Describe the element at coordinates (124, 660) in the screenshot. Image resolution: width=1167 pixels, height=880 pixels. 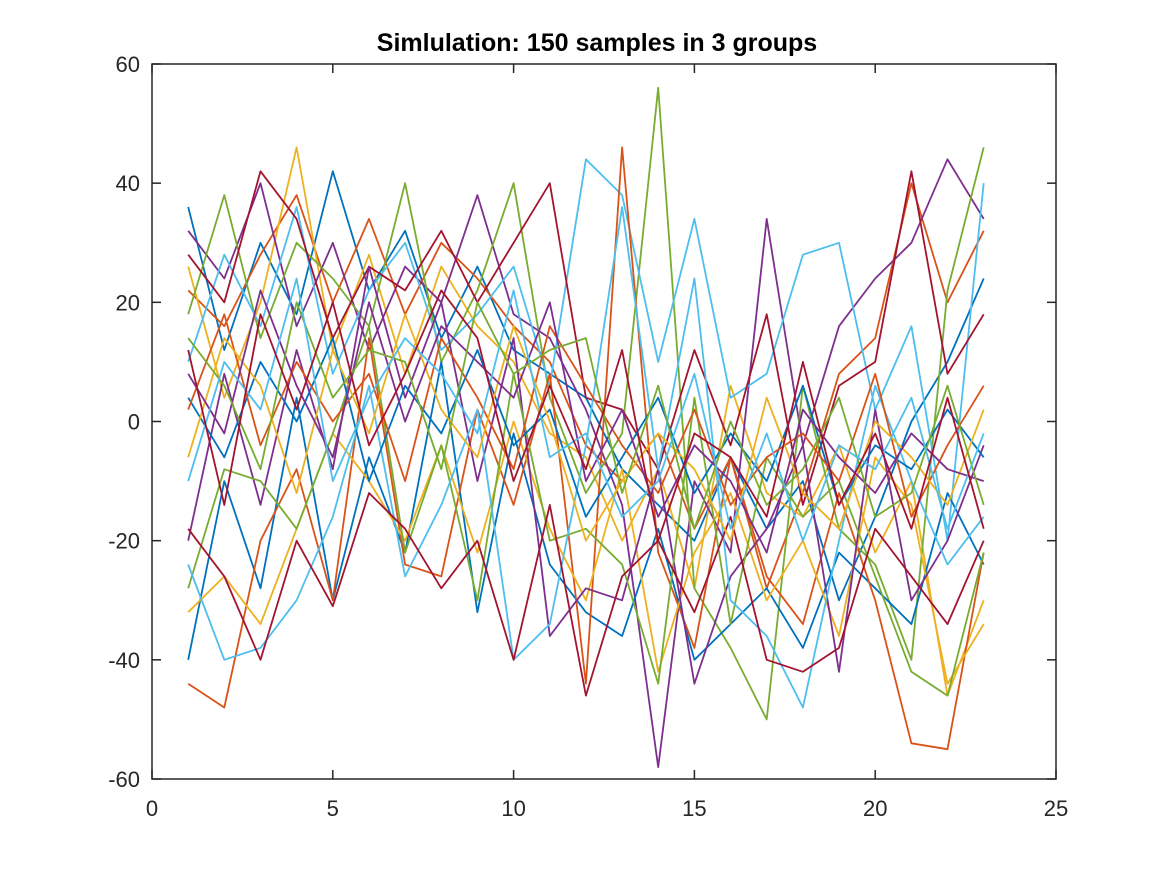
I see `y-tick-label: -40` at that location.